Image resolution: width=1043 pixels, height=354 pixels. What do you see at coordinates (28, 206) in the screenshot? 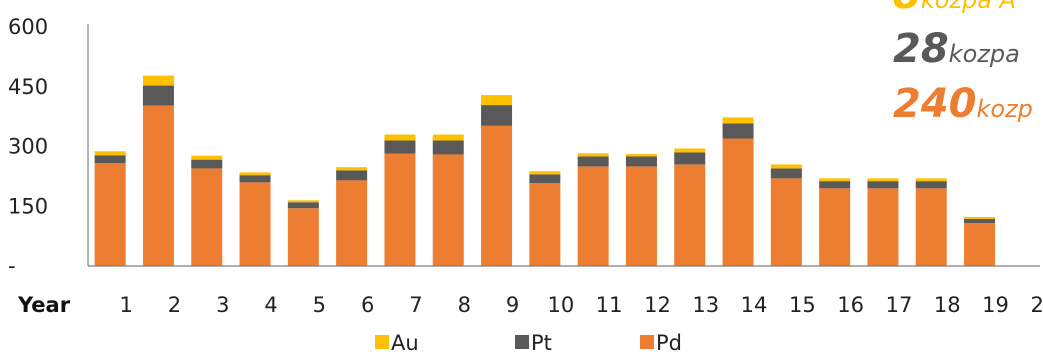
I see `y-tick-label: 150` at bounding box center [28, 206].